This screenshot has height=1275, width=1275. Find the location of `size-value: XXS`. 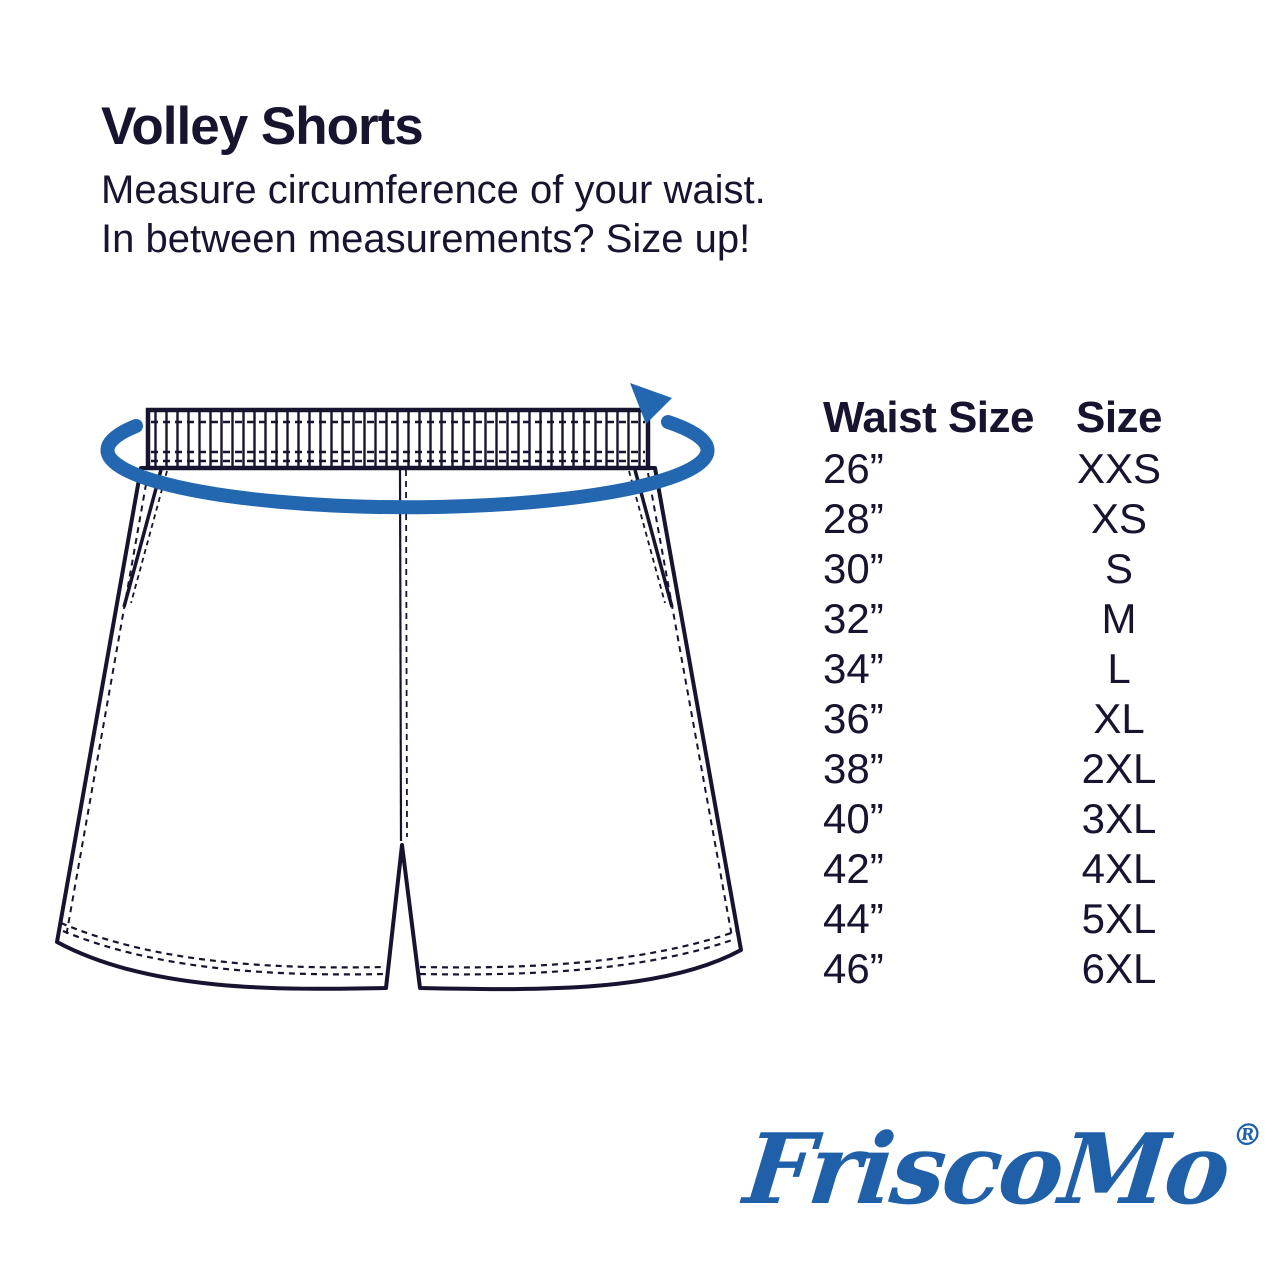

size-value: XXS is located at coordinates (1119, 468).